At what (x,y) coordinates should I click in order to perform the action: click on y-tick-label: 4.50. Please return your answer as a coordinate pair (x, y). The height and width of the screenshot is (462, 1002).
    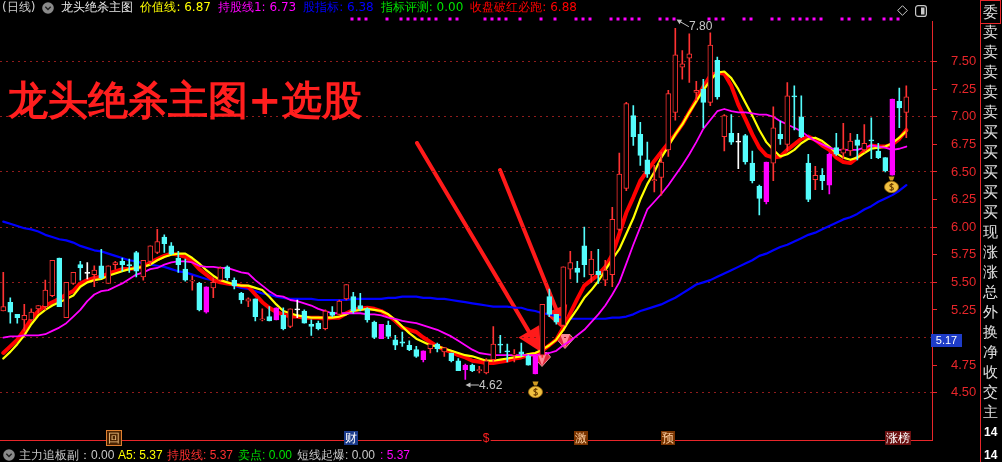
    Looking at the image, I should click on (964, 392).